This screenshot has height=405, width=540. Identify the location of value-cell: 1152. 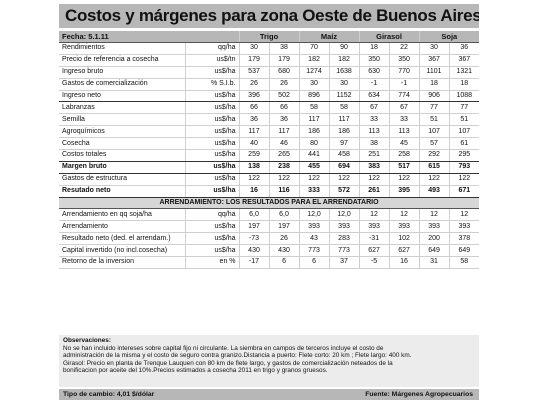
(344, 96).